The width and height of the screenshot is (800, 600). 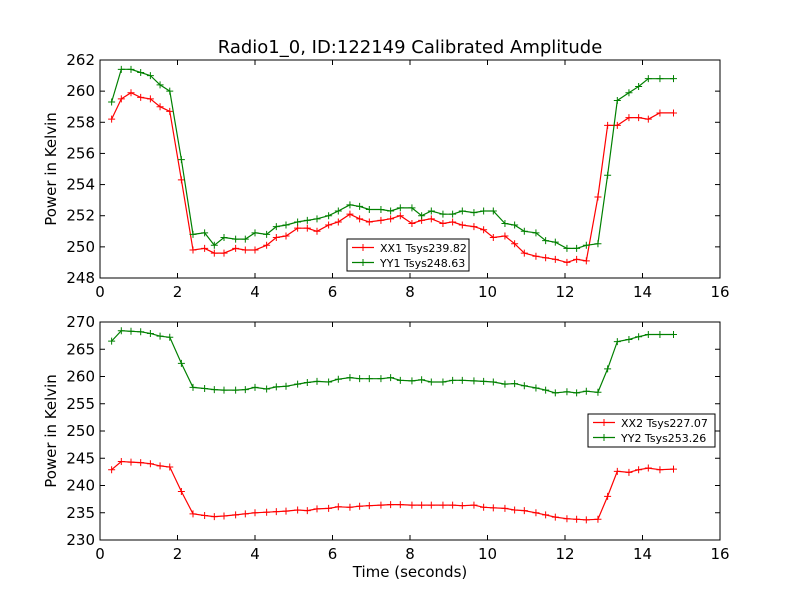 I want to click on y-tick-label: 270, so click(x=80, y=322).